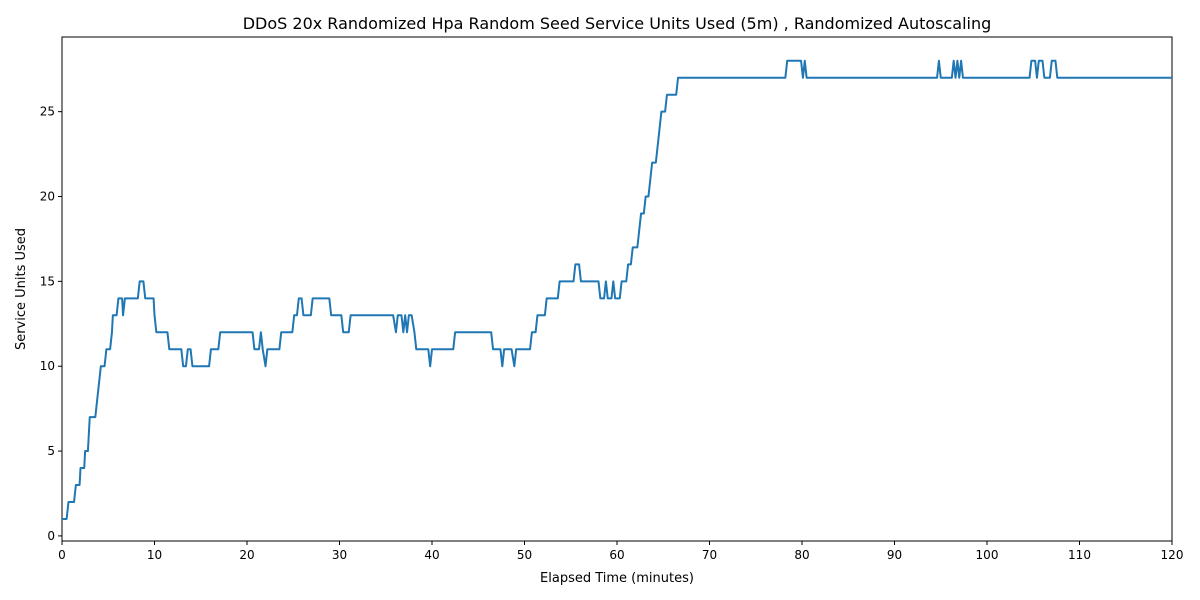  Describe the element at coordinates (801, 555) in the screenshot. I see `x-tick-label: 80` at that location.